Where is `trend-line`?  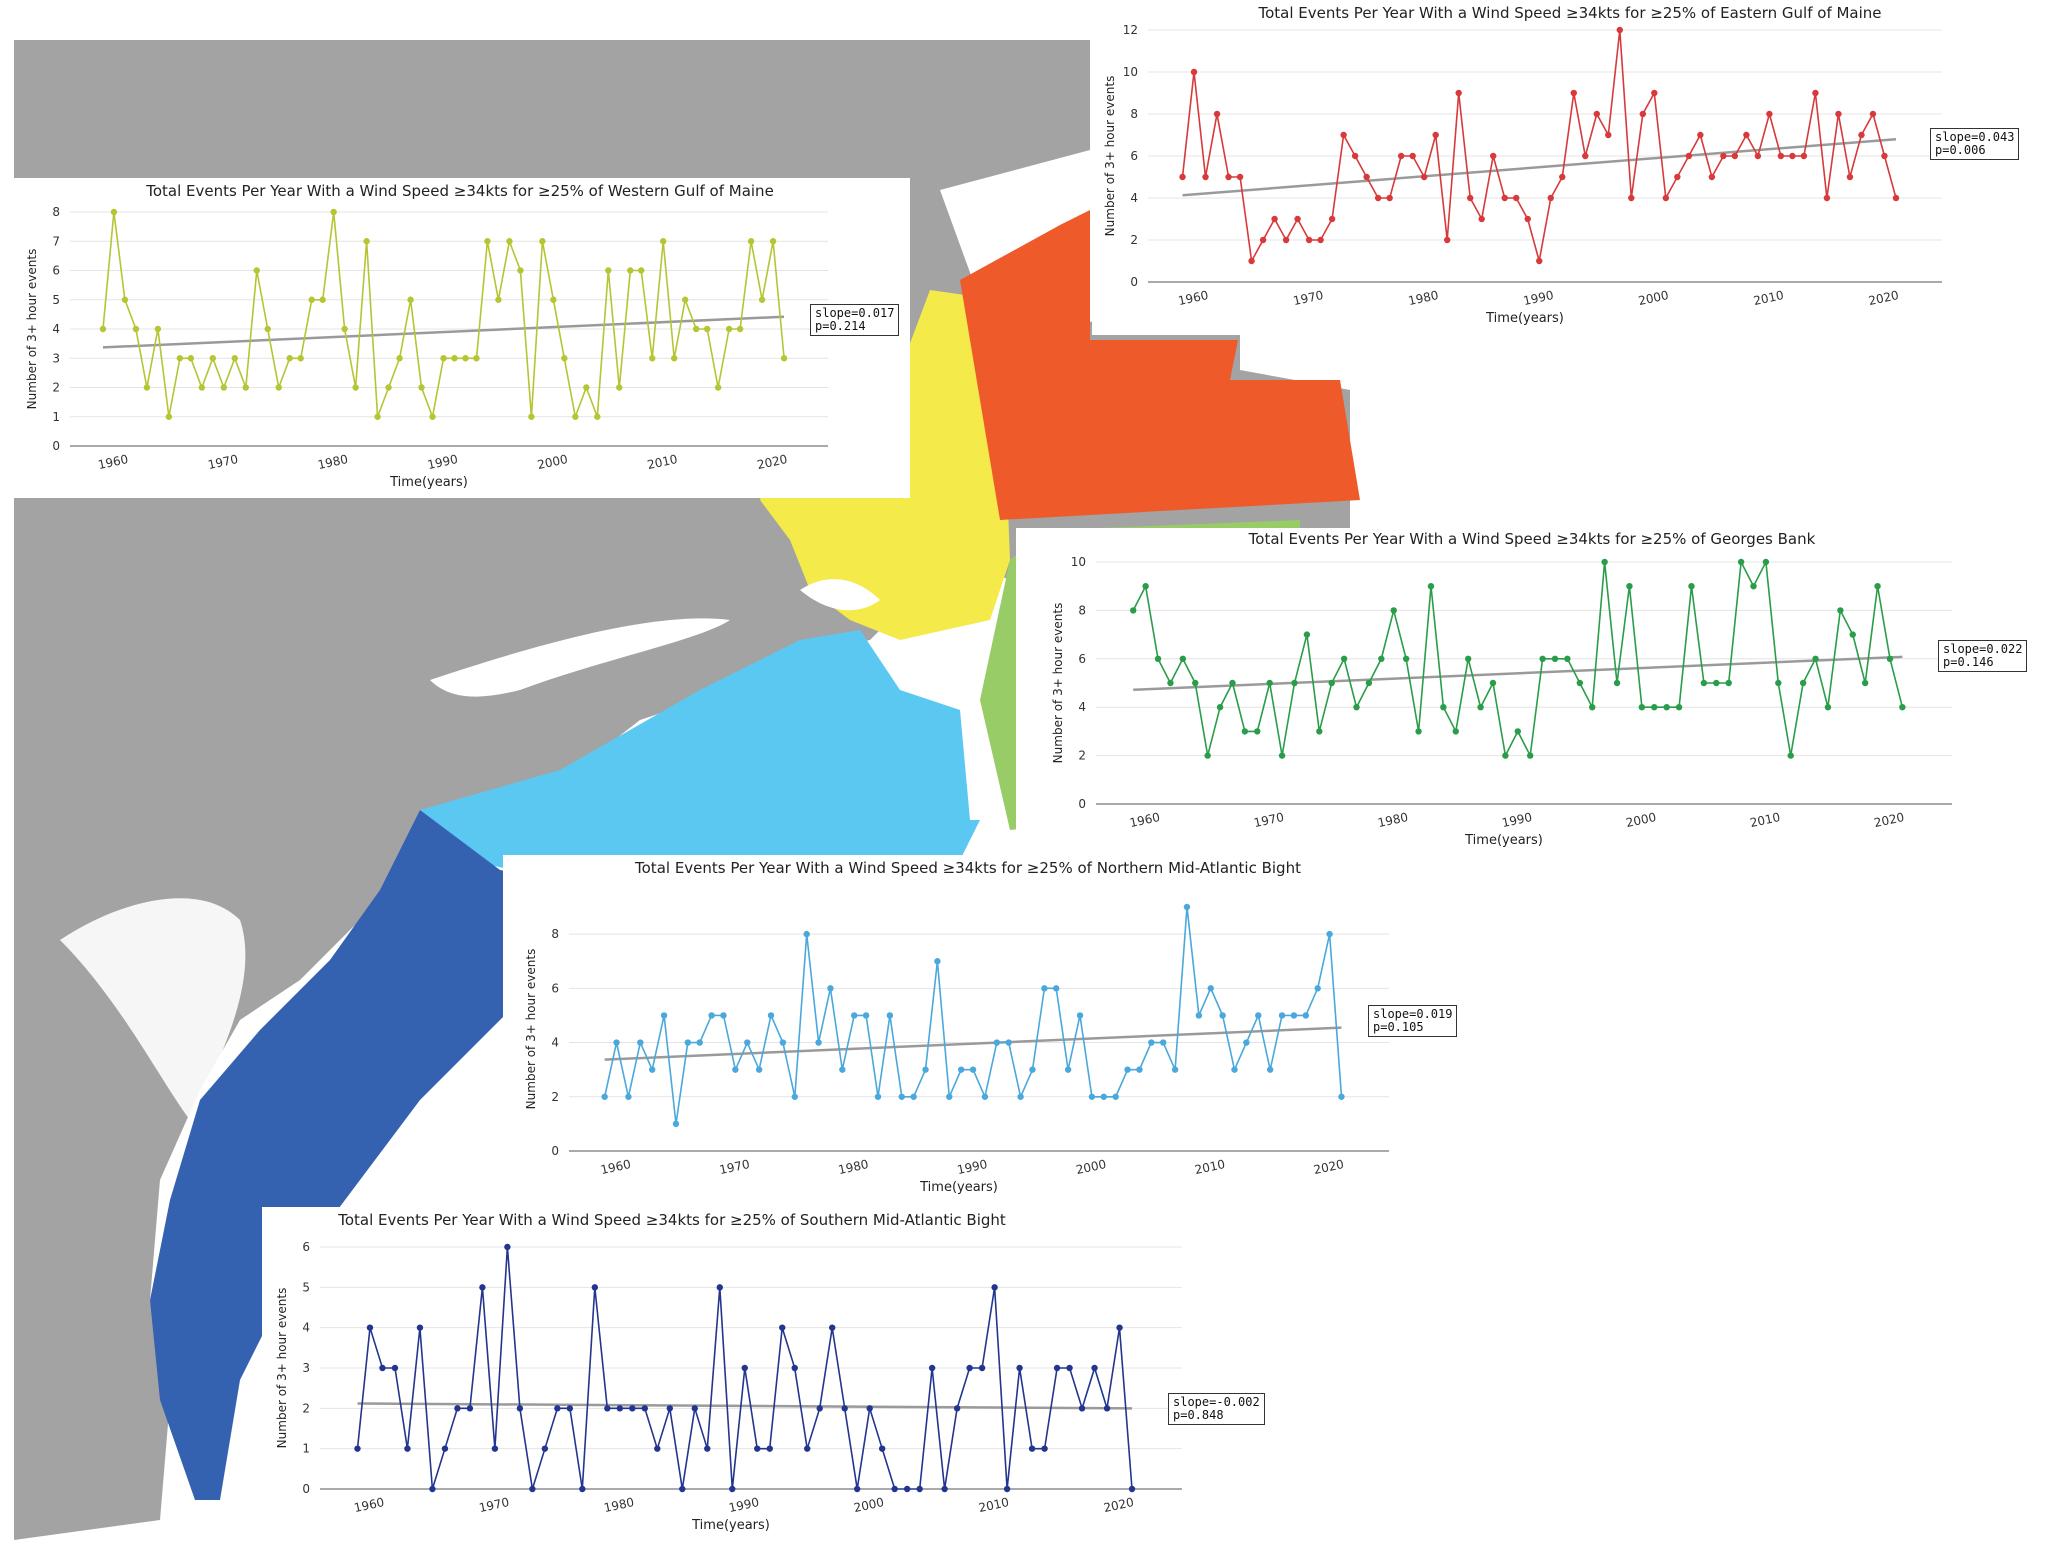
trend-line is located at coordinates (973, 1043).